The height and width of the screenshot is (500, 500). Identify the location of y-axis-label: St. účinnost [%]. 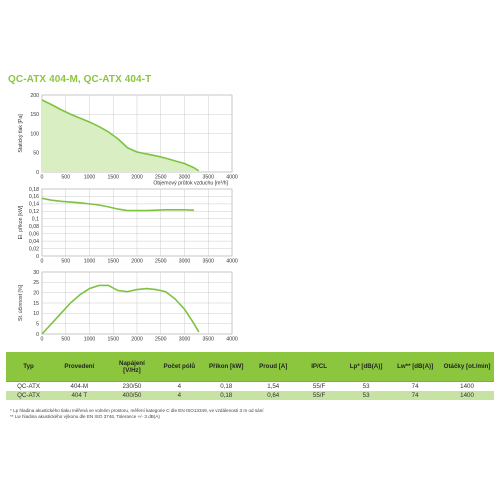
(21, 302).